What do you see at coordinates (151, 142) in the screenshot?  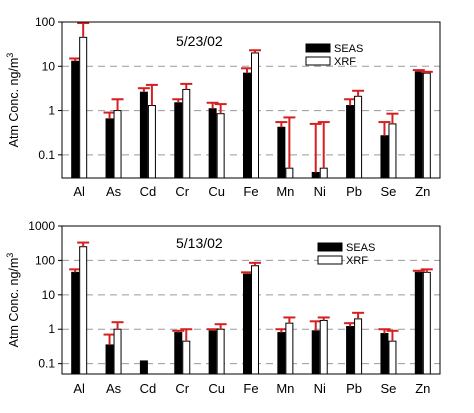 I see `xrf-bar-cd` at bounding box center [151, 142].